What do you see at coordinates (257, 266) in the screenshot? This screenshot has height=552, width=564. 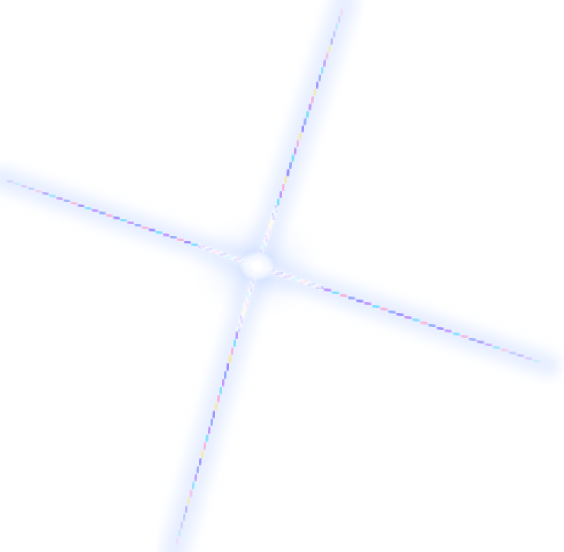 I see `center-core-dot` at bounding box center [257, 266].